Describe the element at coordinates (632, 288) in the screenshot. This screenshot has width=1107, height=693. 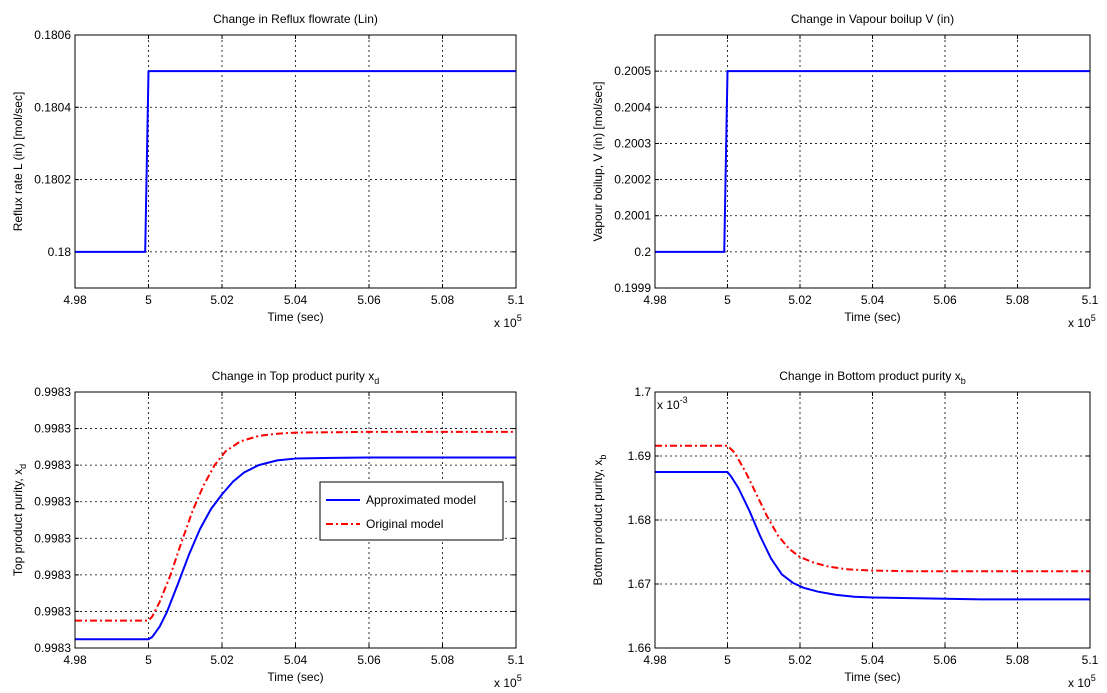
I see `y-tick-label: 0.1999` at that location.